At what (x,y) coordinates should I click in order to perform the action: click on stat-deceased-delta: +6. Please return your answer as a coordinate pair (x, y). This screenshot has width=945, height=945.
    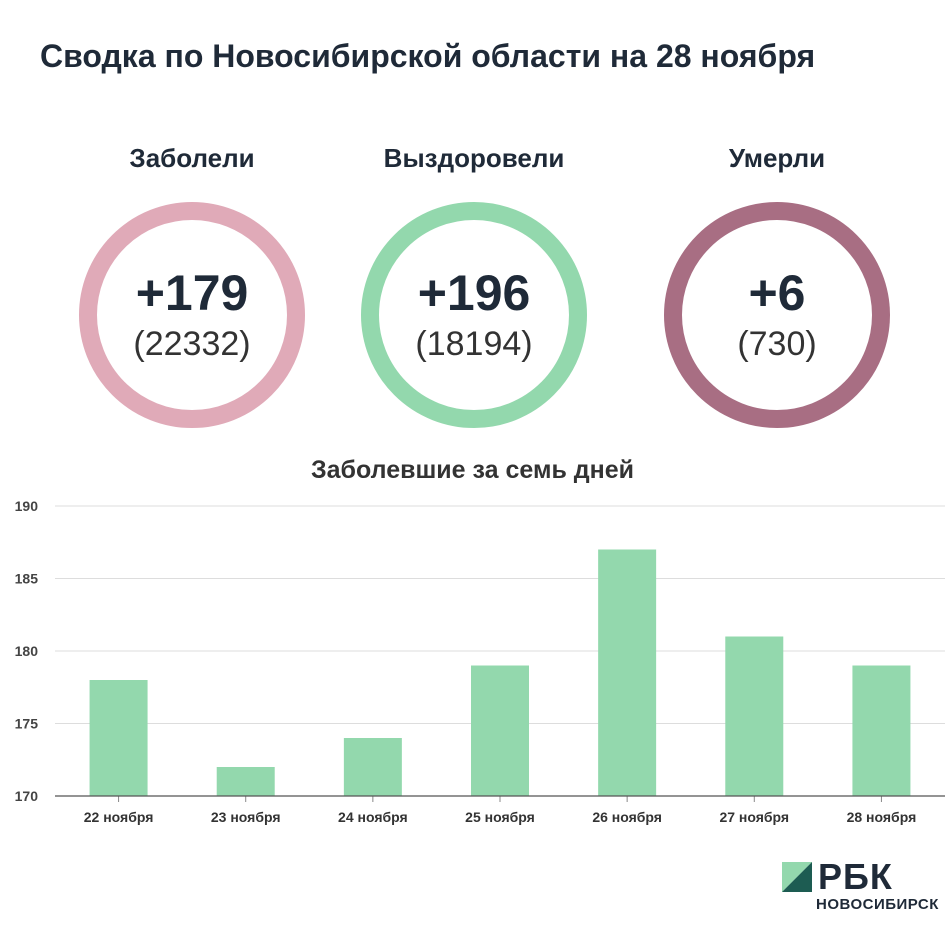
    Looking at the image, I should click on (777, 293).